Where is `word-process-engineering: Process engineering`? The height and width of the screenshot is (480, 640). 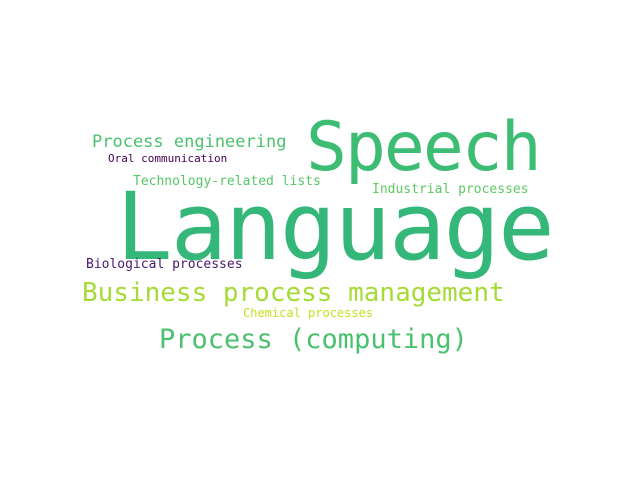 word-process-engineering: Process engineering is located at coordinates (189, 142).